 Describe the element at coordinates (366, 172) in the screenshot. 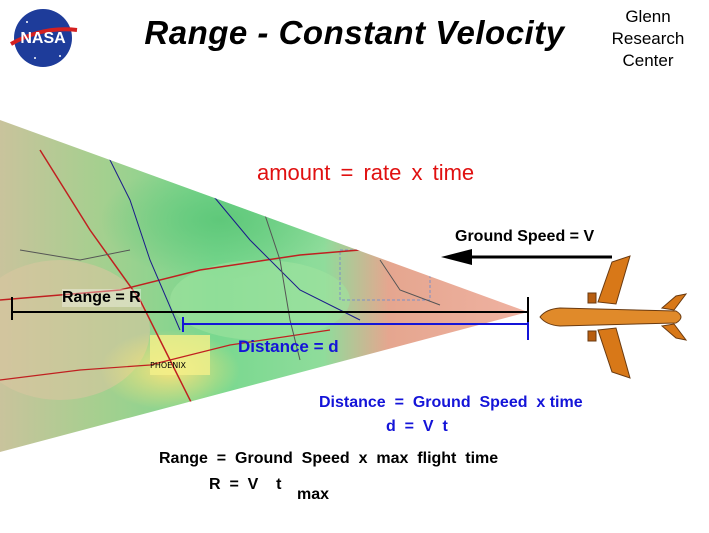

I see `amount-equation: amount = rate x time` at that location.